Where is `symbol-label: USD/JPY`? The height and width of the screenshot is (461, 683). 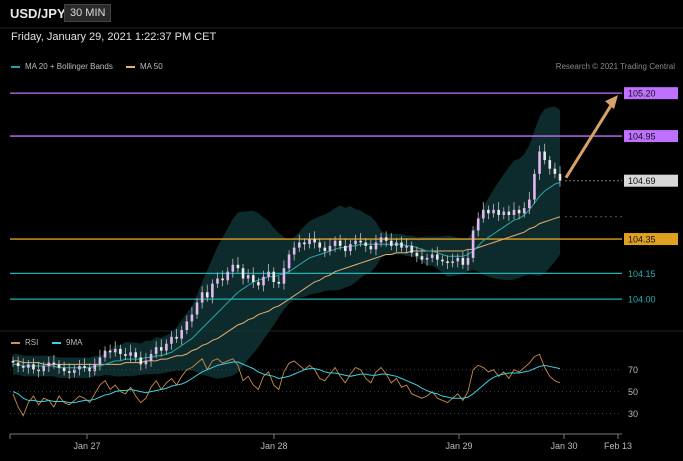 symbol-label: USD/JPY is located at coordinates (38, 13).